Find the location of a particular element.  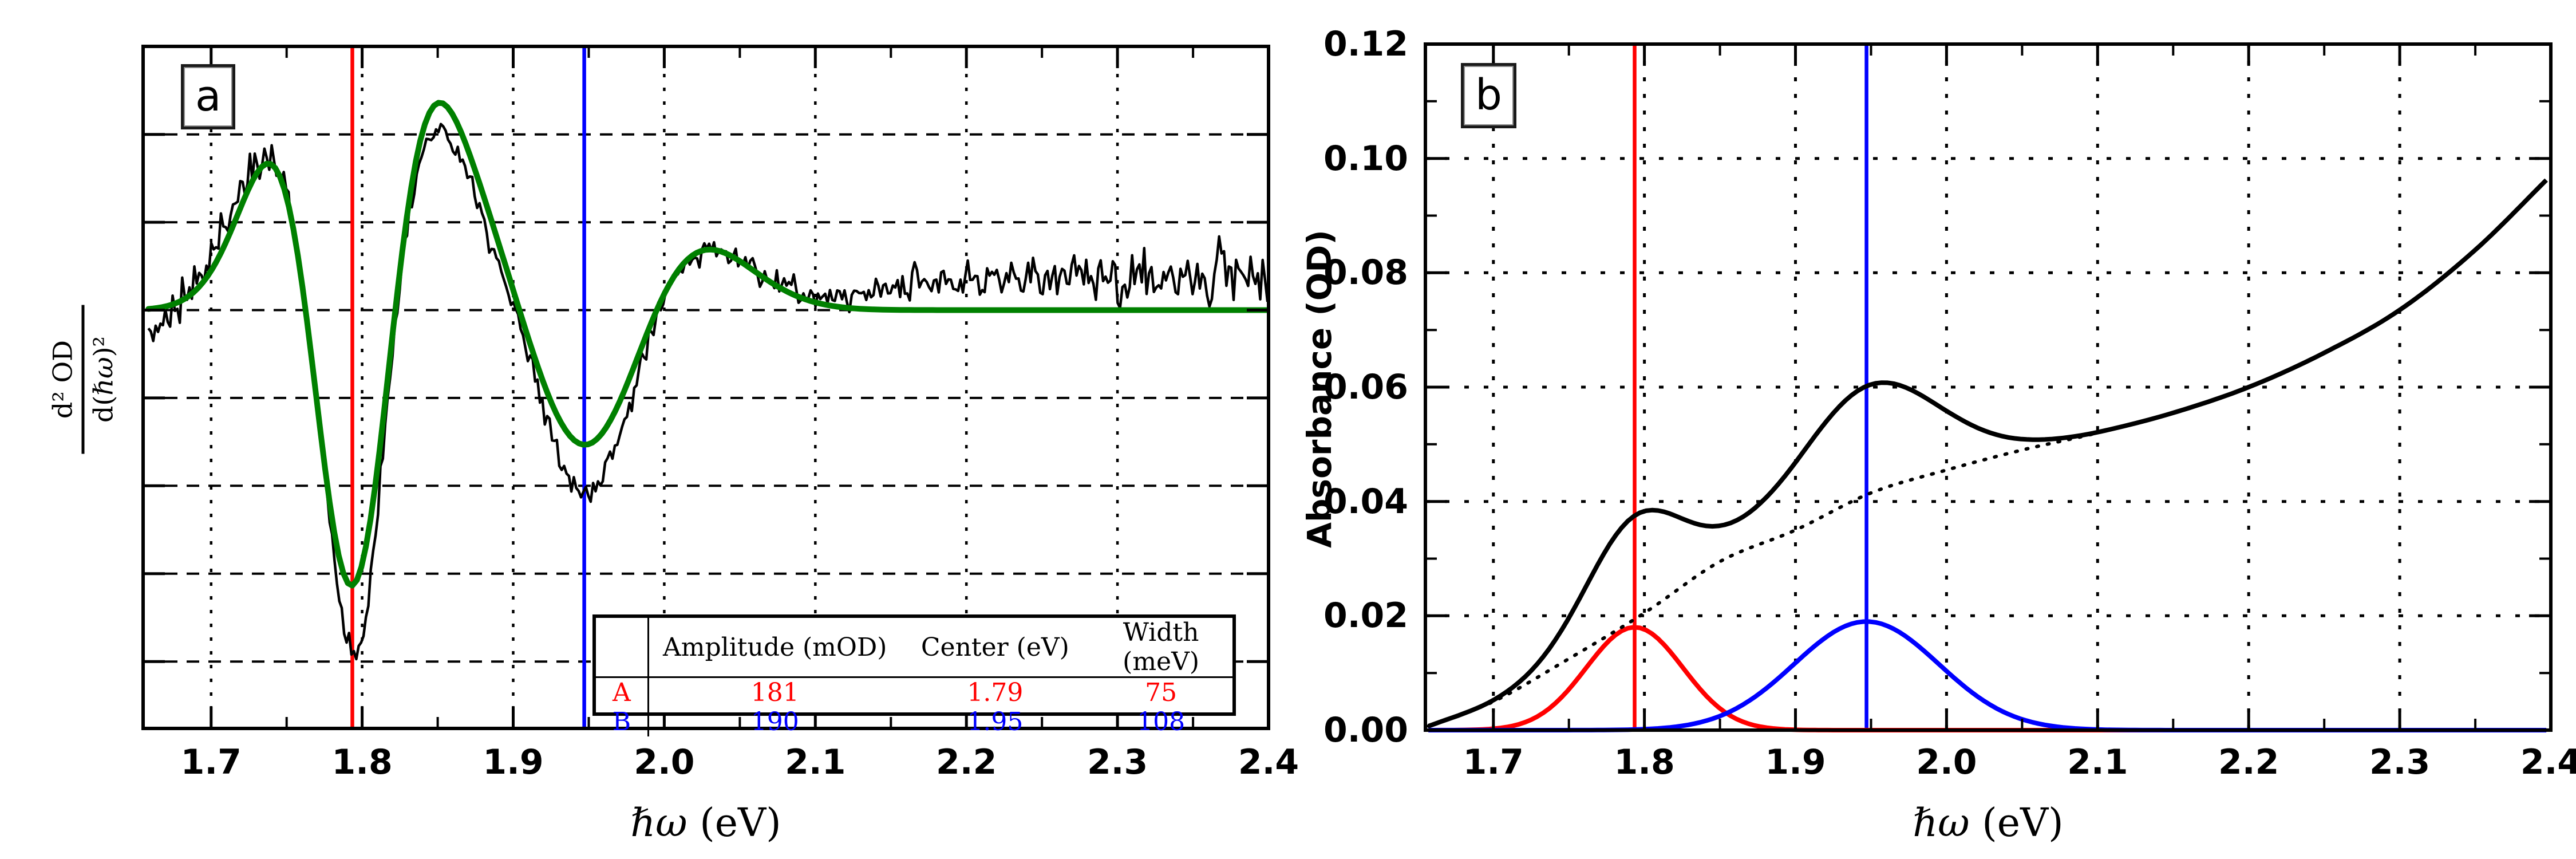

panel-b-xtick-label: 2.2 is located at coordinates (2248, 762).